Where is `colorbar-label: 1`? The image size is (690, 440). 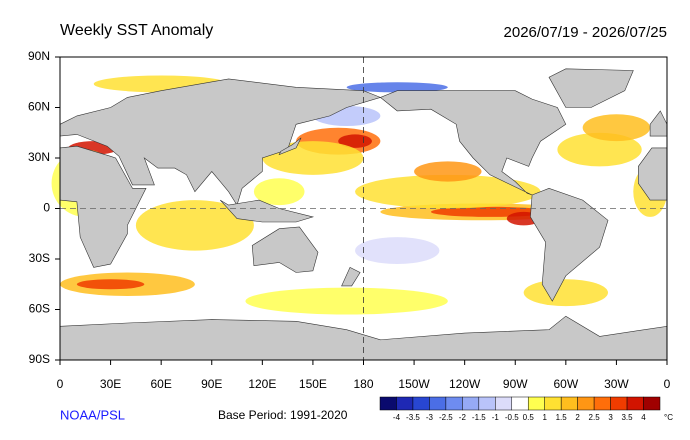
colorbar-label: 1 is located at coordinates (544, 417).